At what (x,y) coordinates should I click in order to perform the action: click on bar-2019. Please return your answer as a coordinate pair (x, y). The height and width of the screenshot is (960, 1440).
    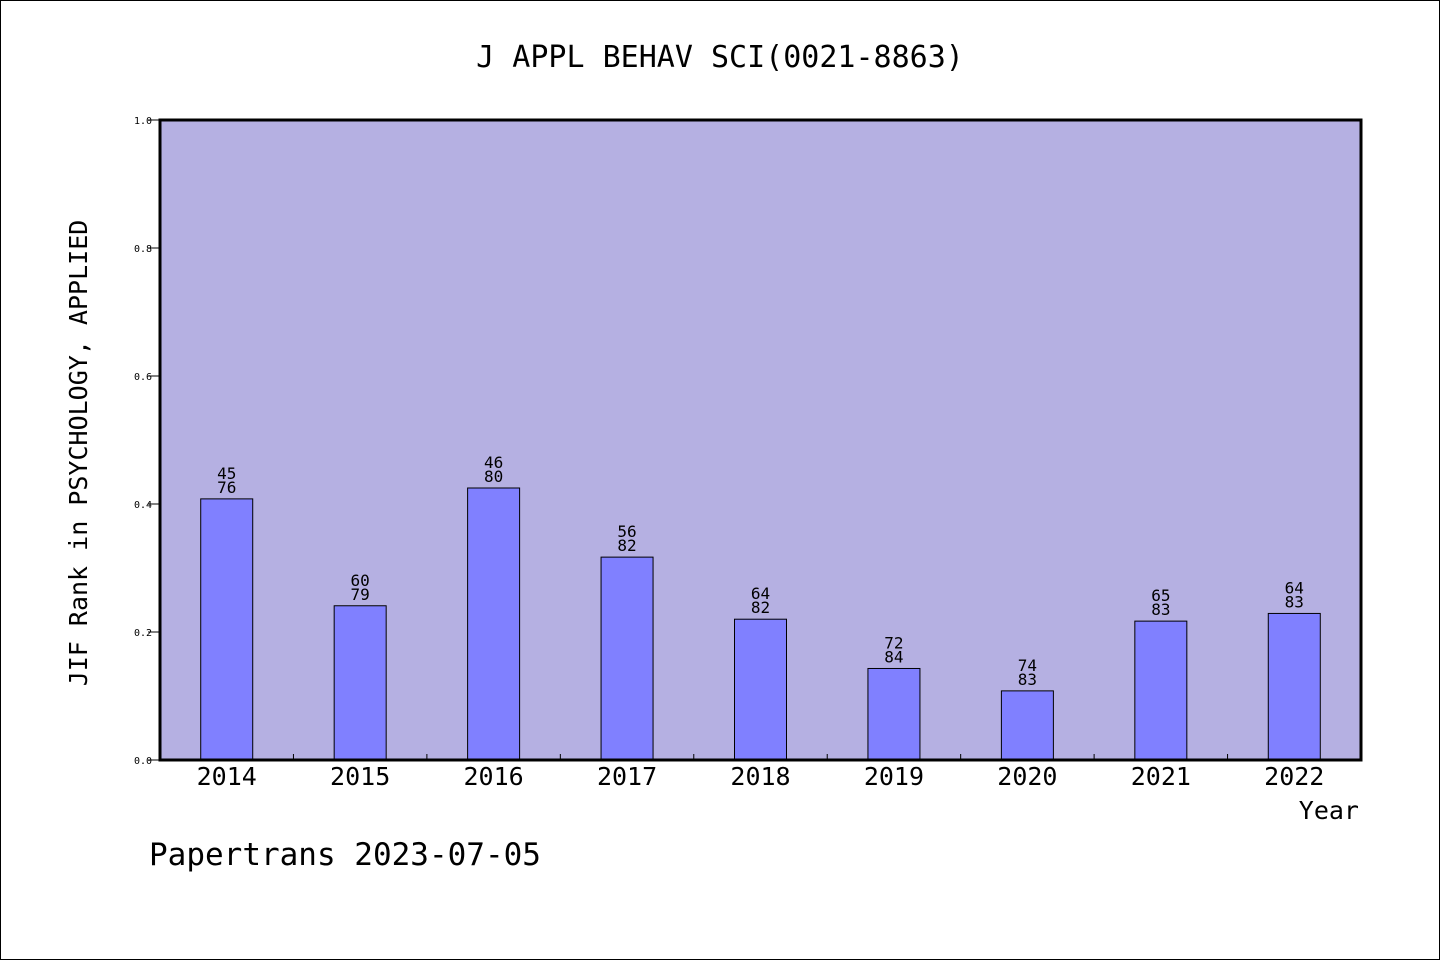
    Looking at the image, I should click on (894, 714).